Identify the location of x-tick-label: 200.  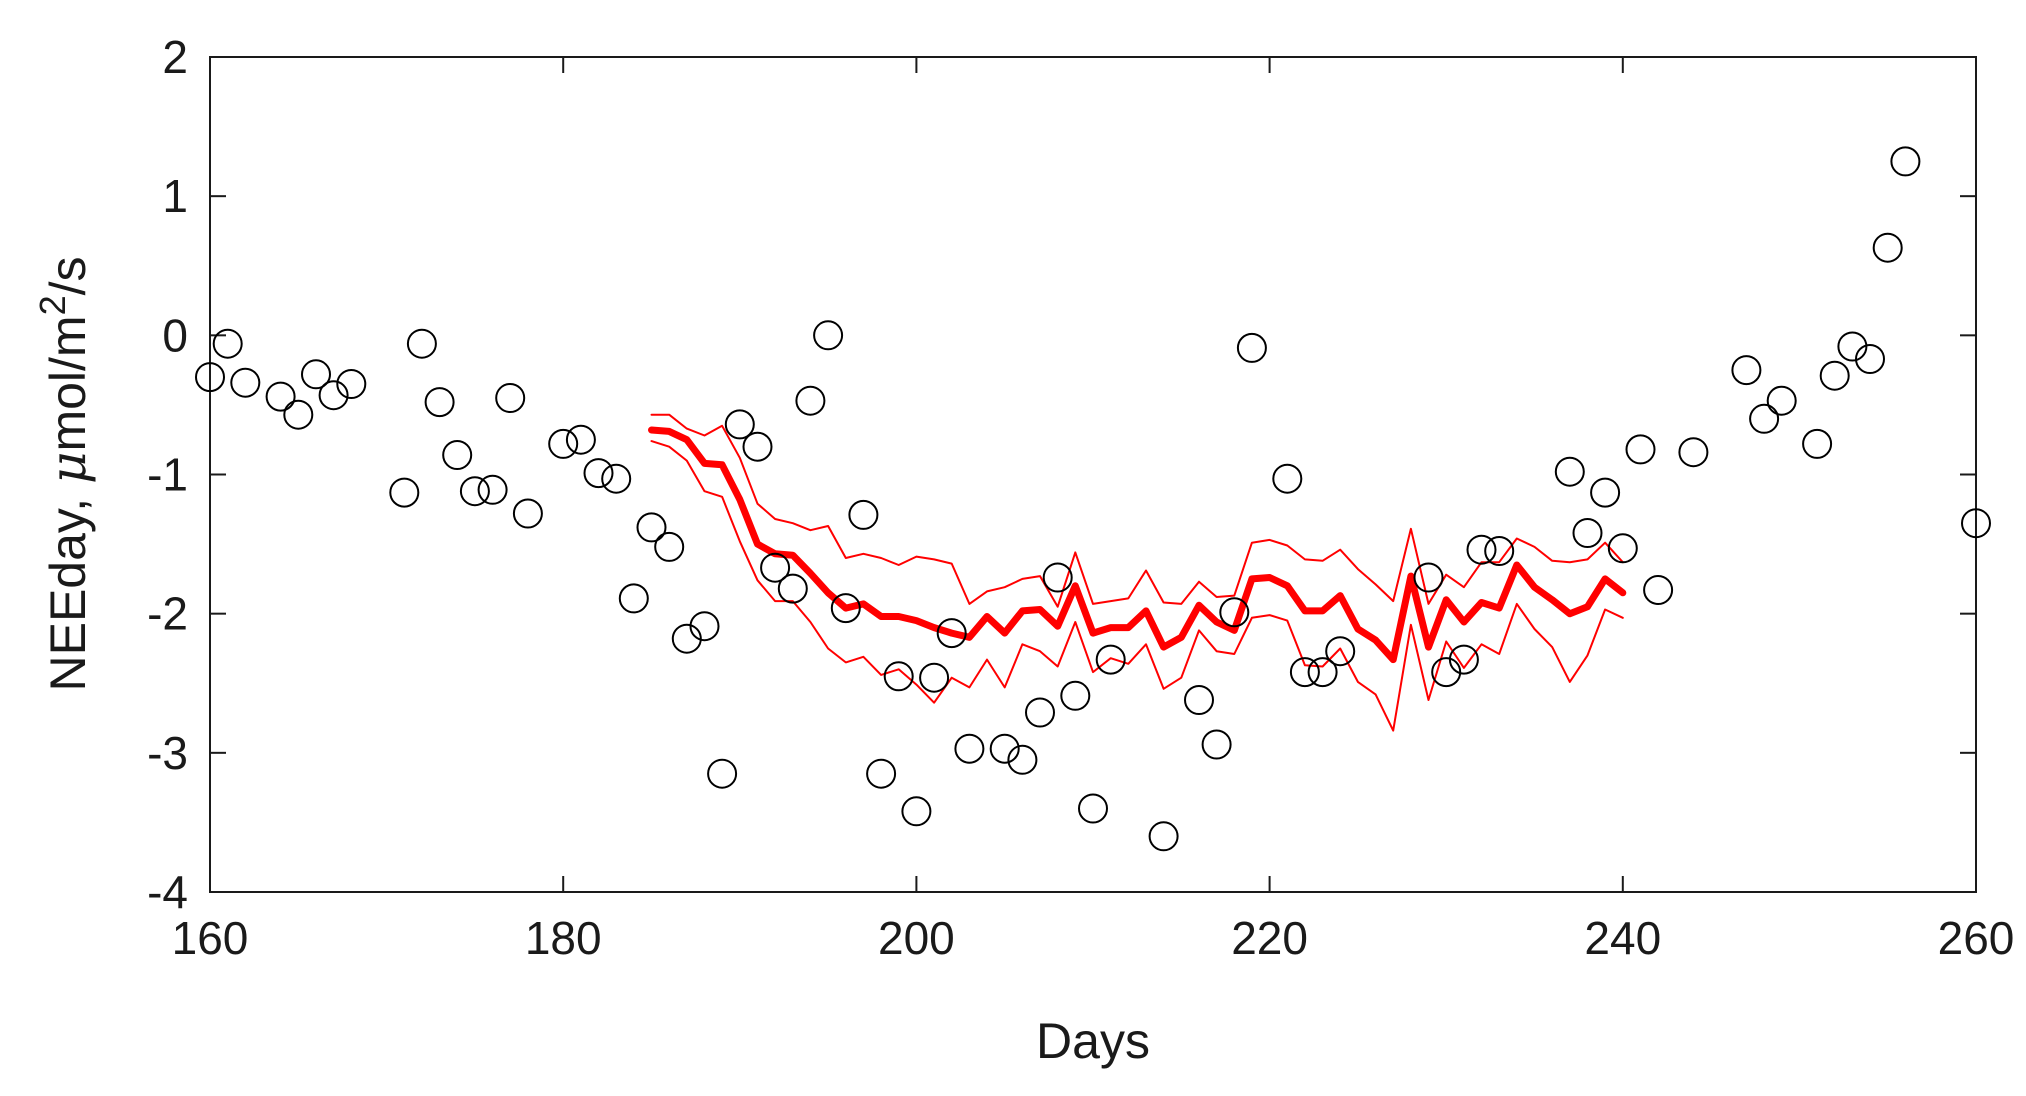
(916, 938).